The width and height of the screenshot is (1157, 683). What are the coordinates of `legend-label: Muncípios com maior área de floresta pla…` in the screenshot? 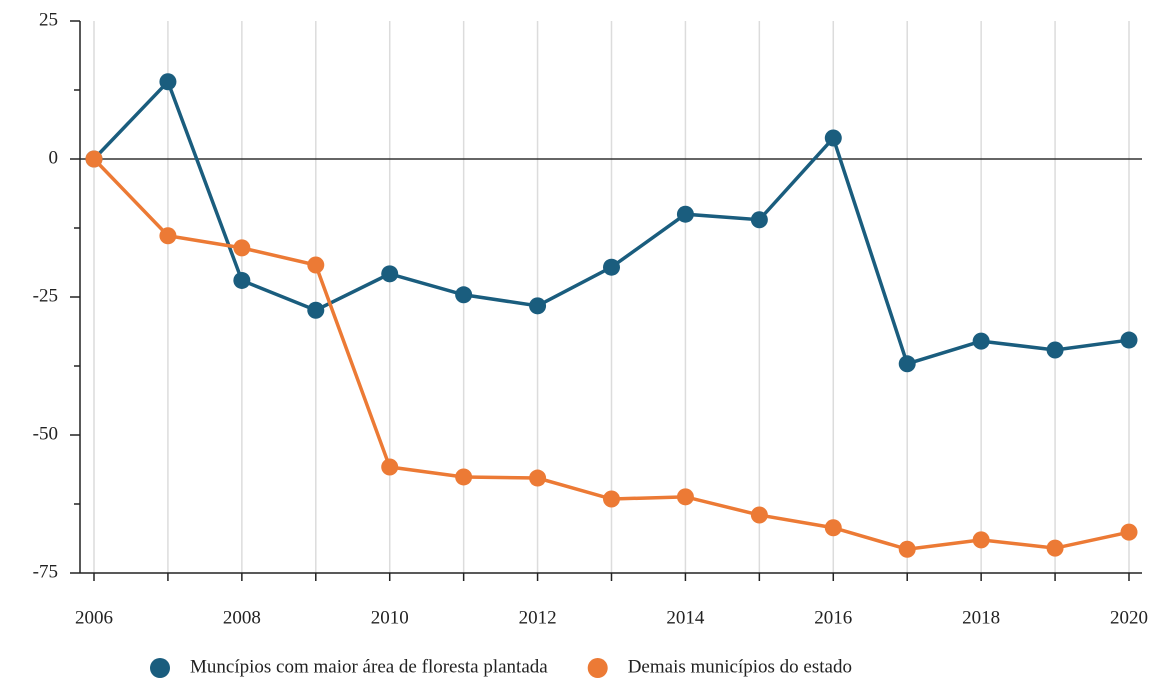 It's located at (369, 666).